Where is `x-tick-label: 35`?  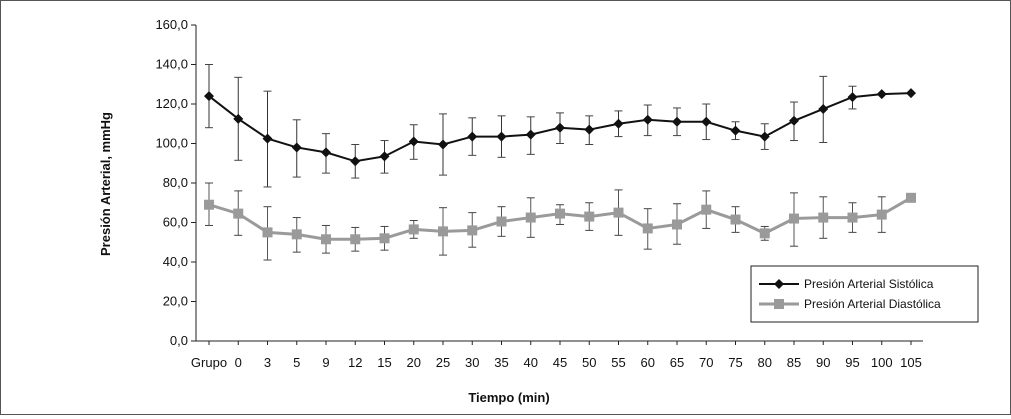 x-tick-label: 35 is located at coordinates (501, 362).